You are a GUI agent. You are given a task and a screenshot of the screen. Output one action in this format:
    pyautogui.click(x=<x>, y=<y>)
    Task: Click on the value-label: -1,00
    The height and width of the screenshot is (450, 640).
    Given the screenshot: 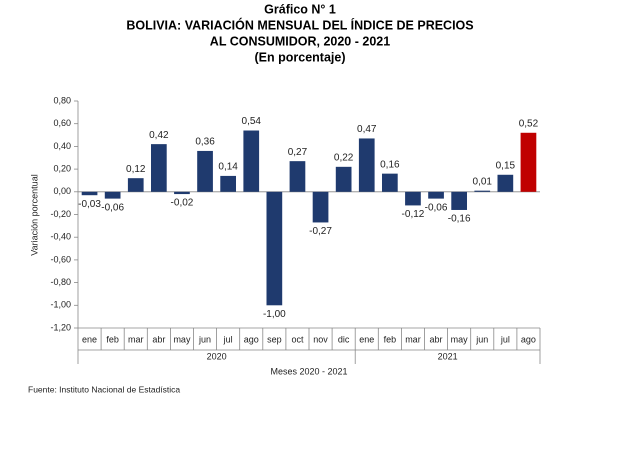 What is the action you would take?
    pyautogui.click(x=274, y=314)
    